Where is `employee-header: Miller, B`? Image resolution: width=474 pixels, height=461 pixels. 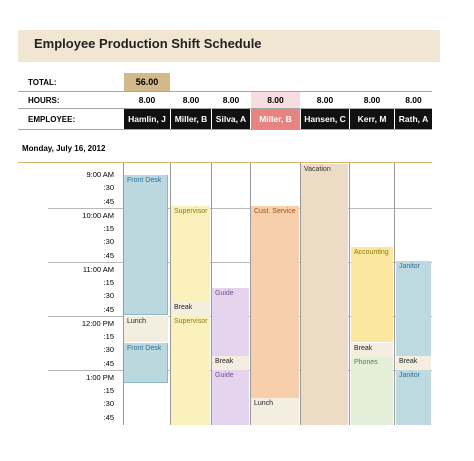
employee-header: Miller, B is located at coordinates (191, 119).